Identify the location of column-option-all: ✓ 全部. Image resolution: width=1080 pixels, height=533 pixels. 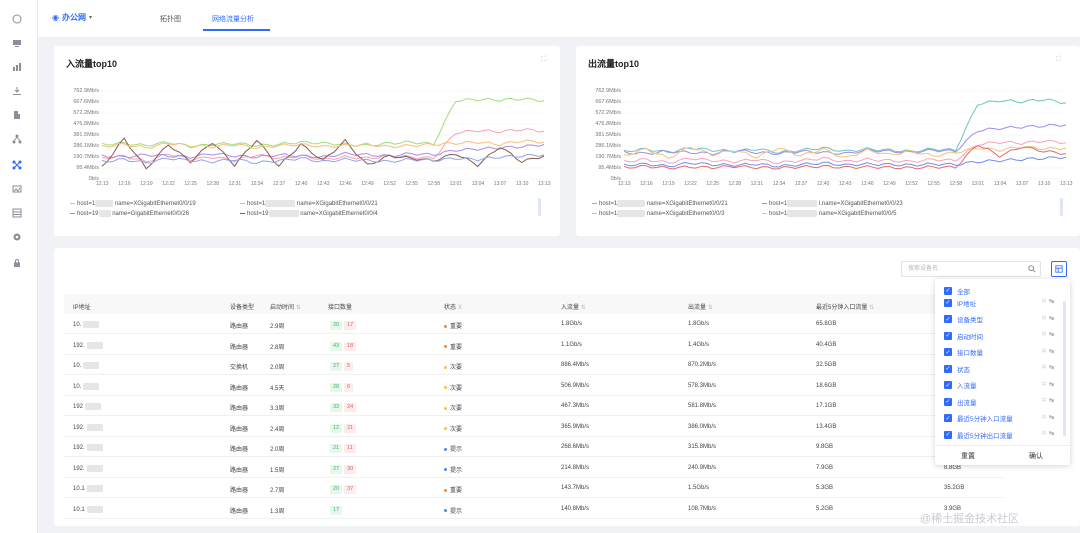
(957, 291).